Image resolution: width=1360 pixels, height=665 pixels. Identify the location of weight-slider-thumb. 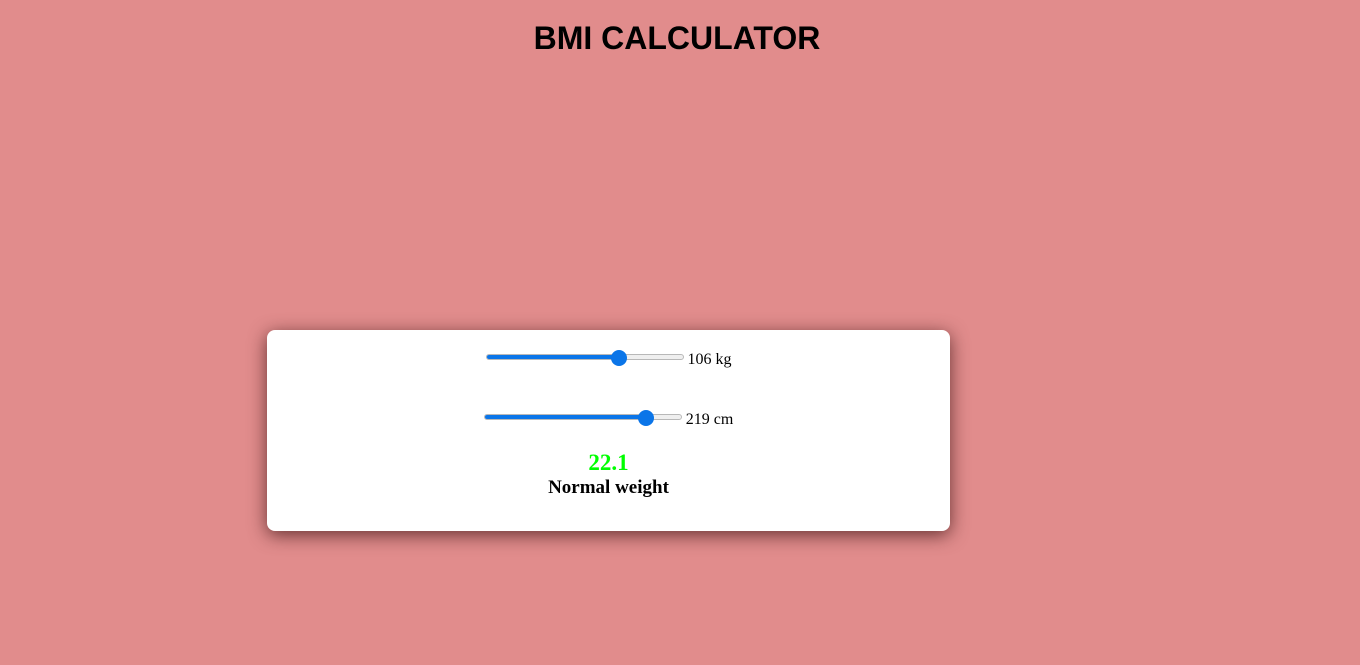
(619, 358).